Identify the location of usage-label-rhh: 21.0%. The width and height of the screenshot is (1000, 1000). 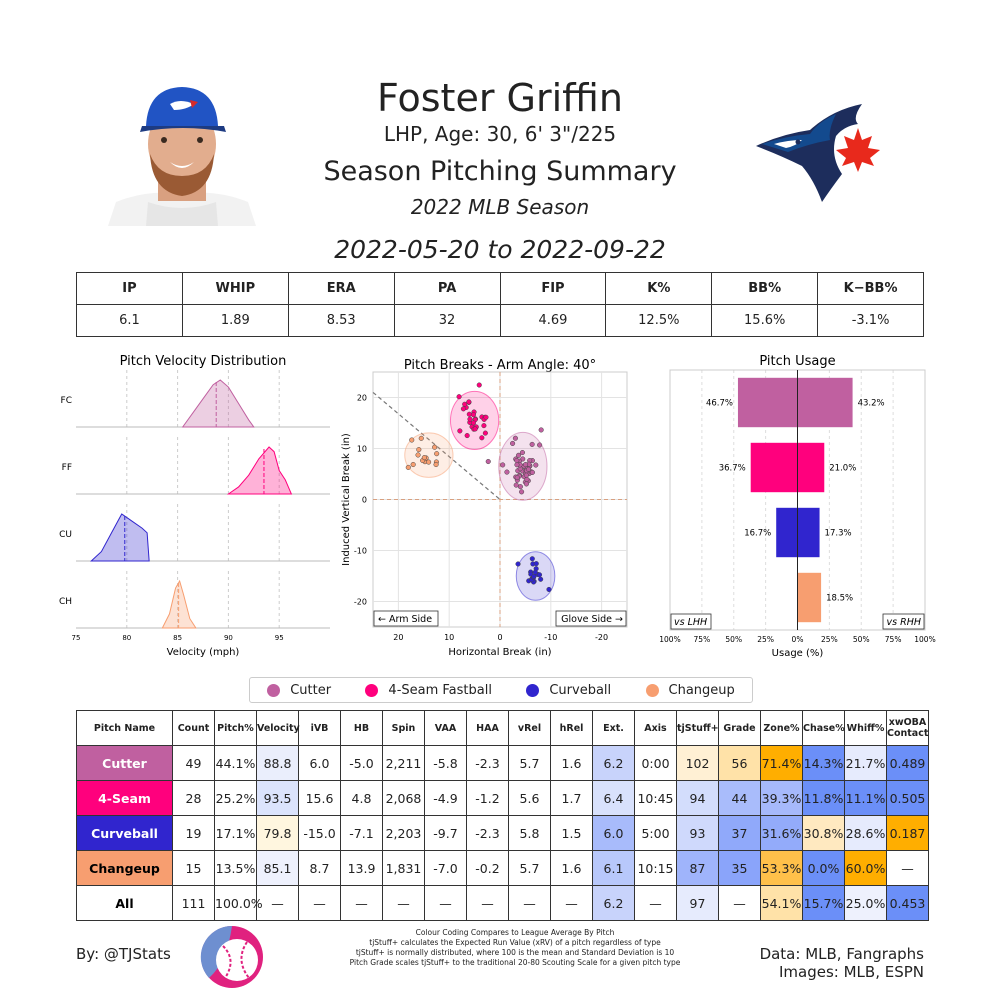
(842, 469).